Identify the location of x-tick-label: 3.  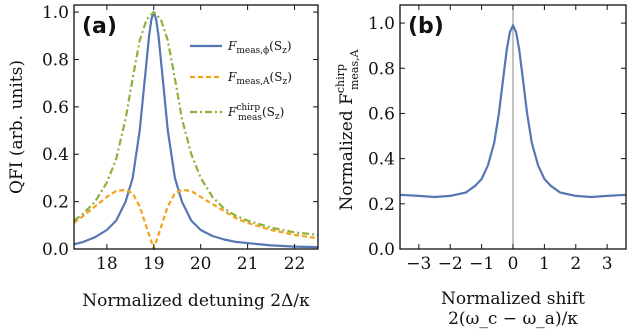
(607, 264).